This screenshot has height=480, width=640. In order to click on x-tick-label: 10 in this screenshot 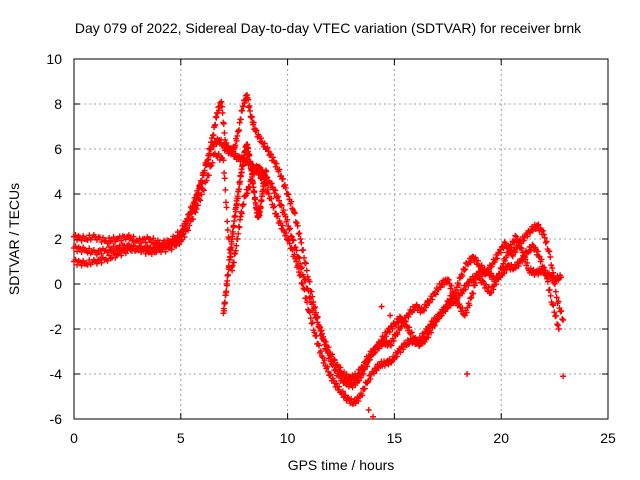, I will do `click(288, 438)`.